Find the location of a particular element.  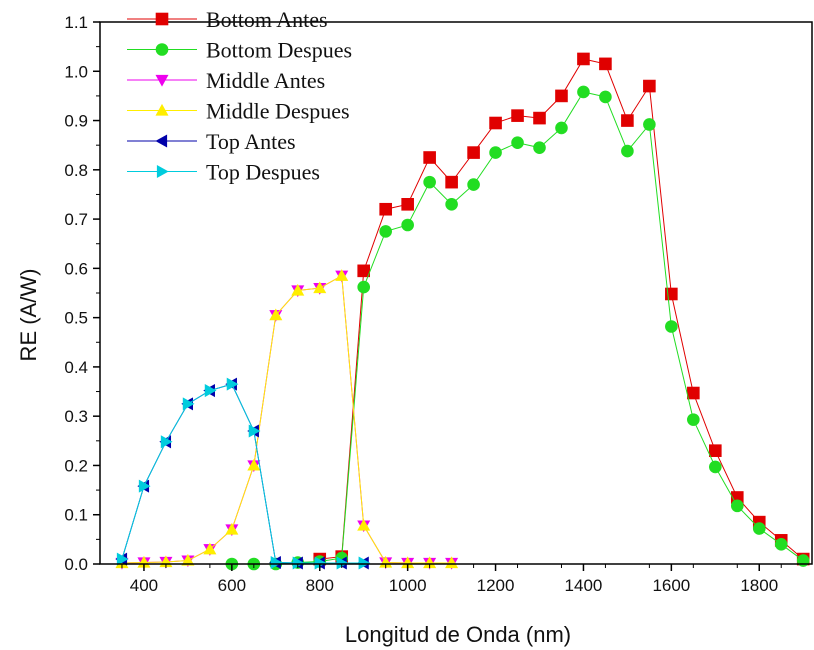

legend-item: Top Antes is located at coordinates (211, 141).